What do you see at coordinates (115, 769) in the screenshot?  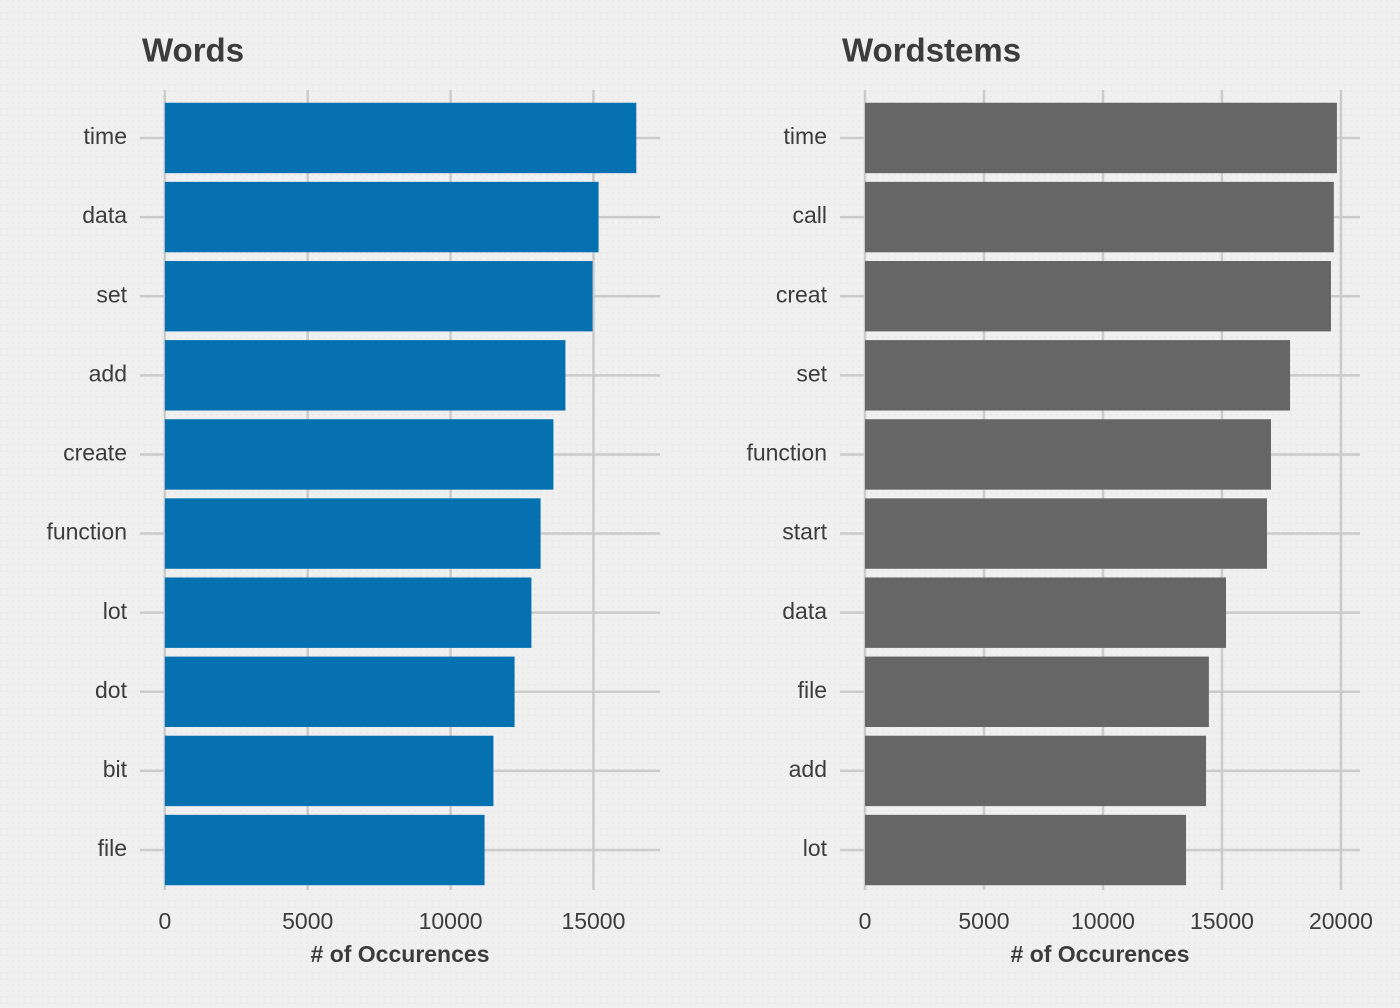 I see `y-tick-label: bit` at bounding box center [115, 769].